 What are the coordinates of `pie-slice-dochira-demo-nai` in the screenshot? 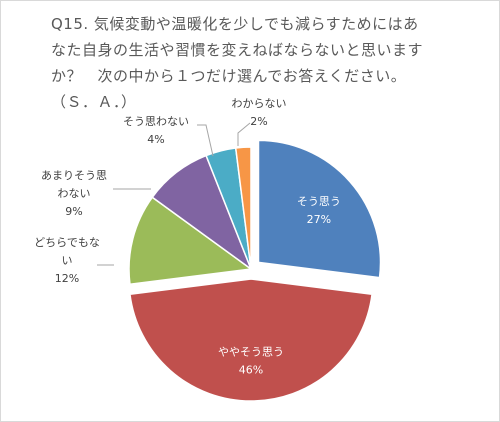 It's located at (190, 241).